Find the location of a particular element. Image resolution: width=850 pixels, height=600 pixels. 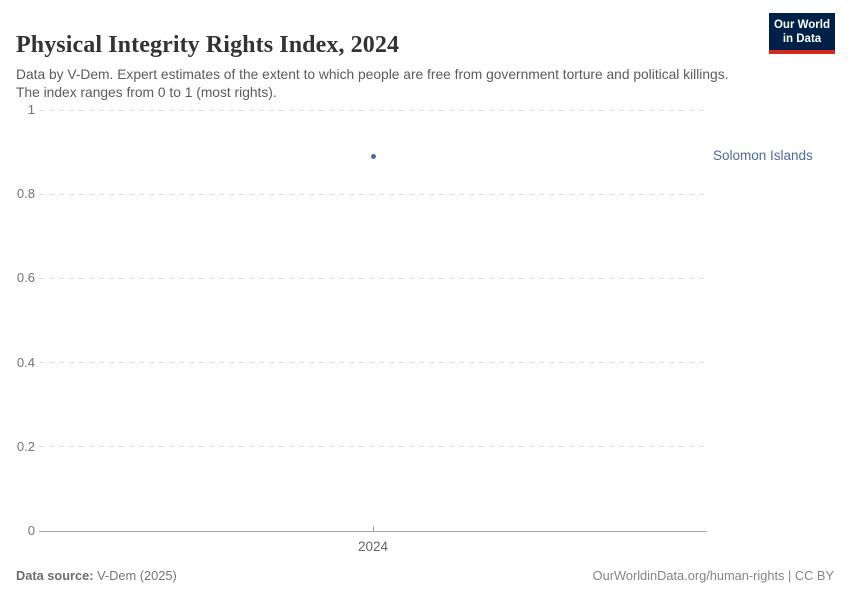

data-source-note: Data source: V-Dem (2025) is located at coordinates (96, 576).